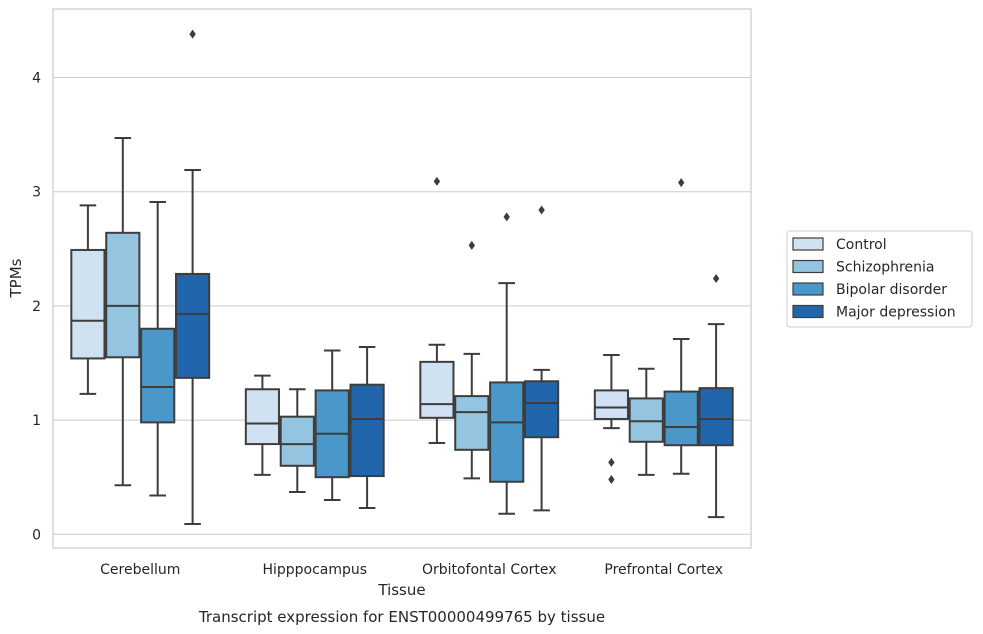 The width and height of the screenshot is (983, 634). I want to click on legend-frame, so click(879, 279).